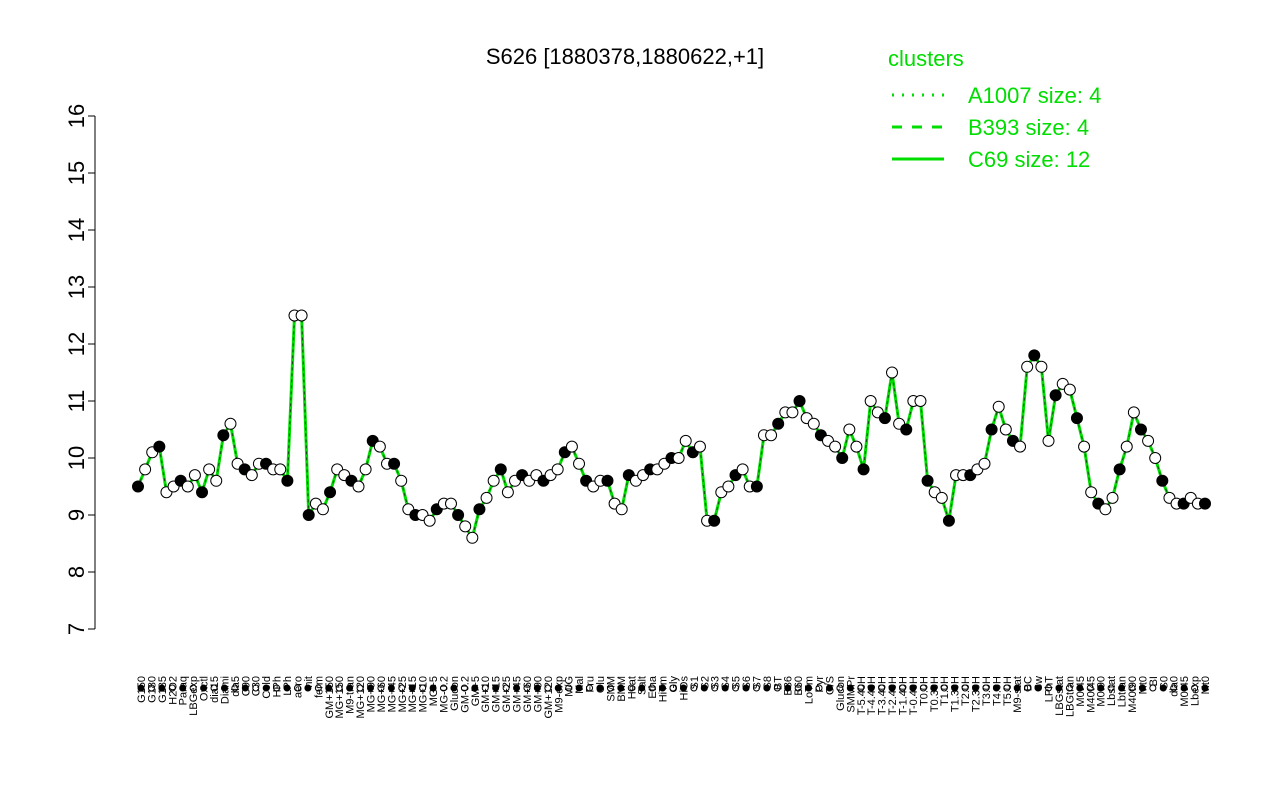 This screenshot has width=1280, height=800. Describe the element at coordinates (173, 690) in the screenshot. I see `x-tick-label: H2O2` at that location.